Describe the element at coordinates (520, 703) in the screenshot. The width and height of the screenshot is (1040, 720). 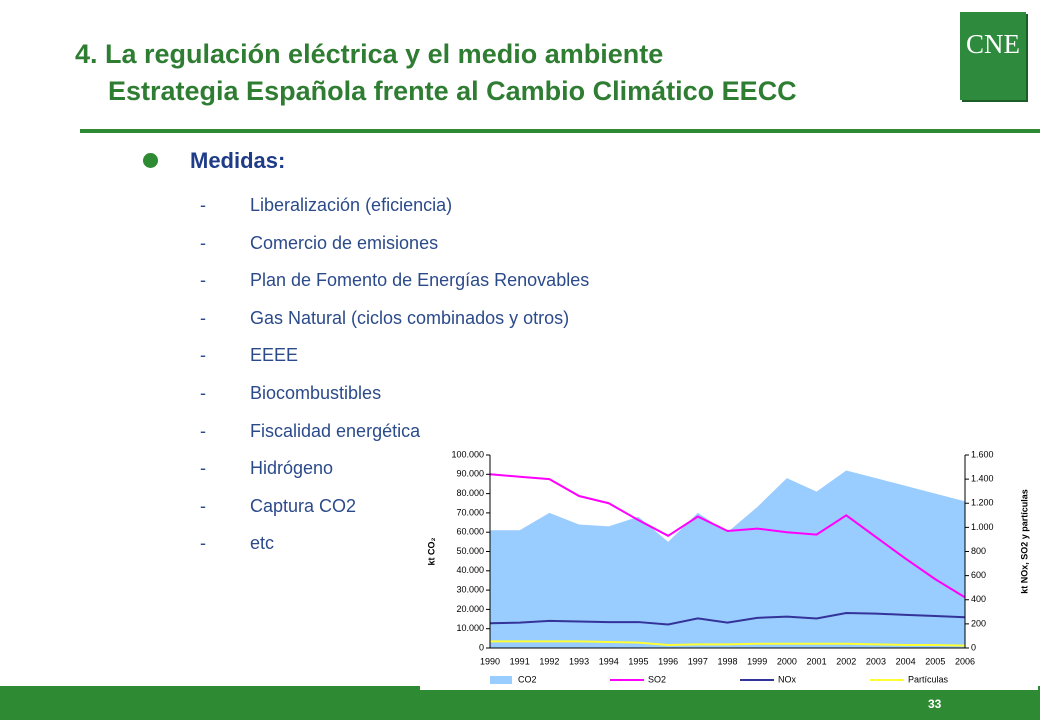
I see `footer-bar` at that location.